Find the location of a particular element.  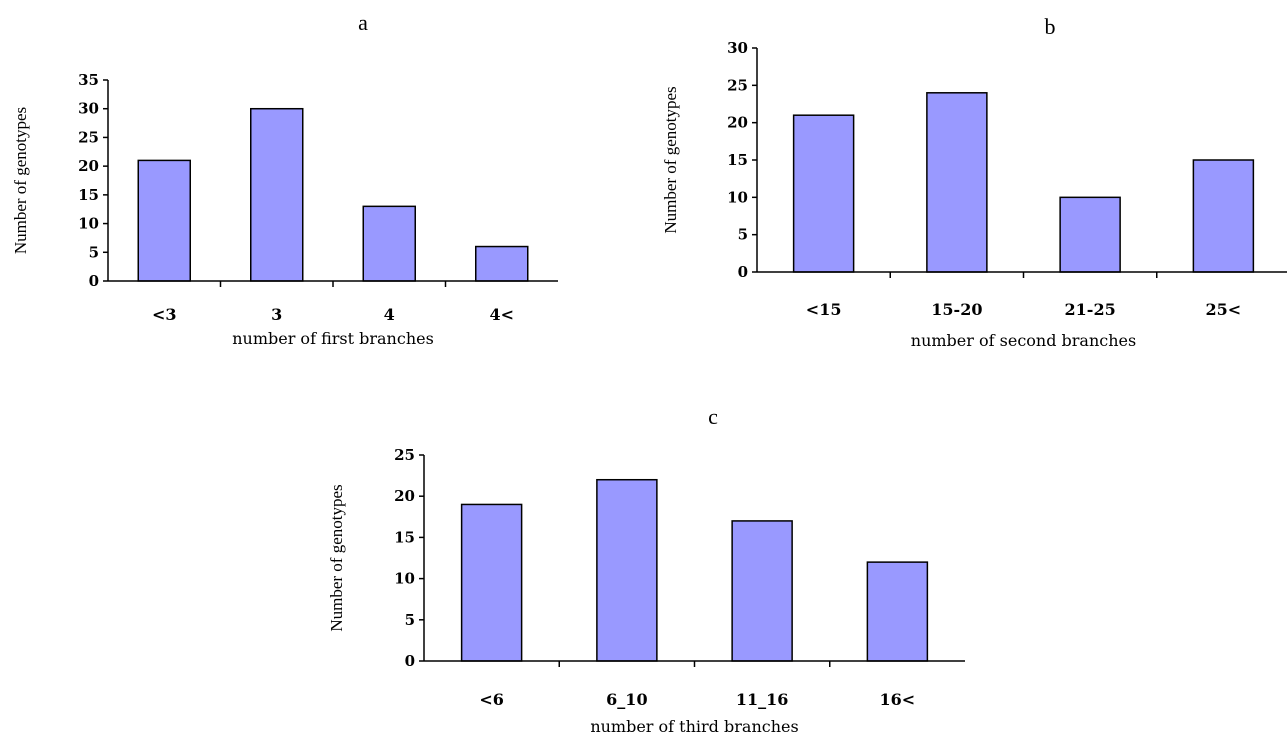

y-tick-label-a-25: 25 is located at coordinates (88, 137).